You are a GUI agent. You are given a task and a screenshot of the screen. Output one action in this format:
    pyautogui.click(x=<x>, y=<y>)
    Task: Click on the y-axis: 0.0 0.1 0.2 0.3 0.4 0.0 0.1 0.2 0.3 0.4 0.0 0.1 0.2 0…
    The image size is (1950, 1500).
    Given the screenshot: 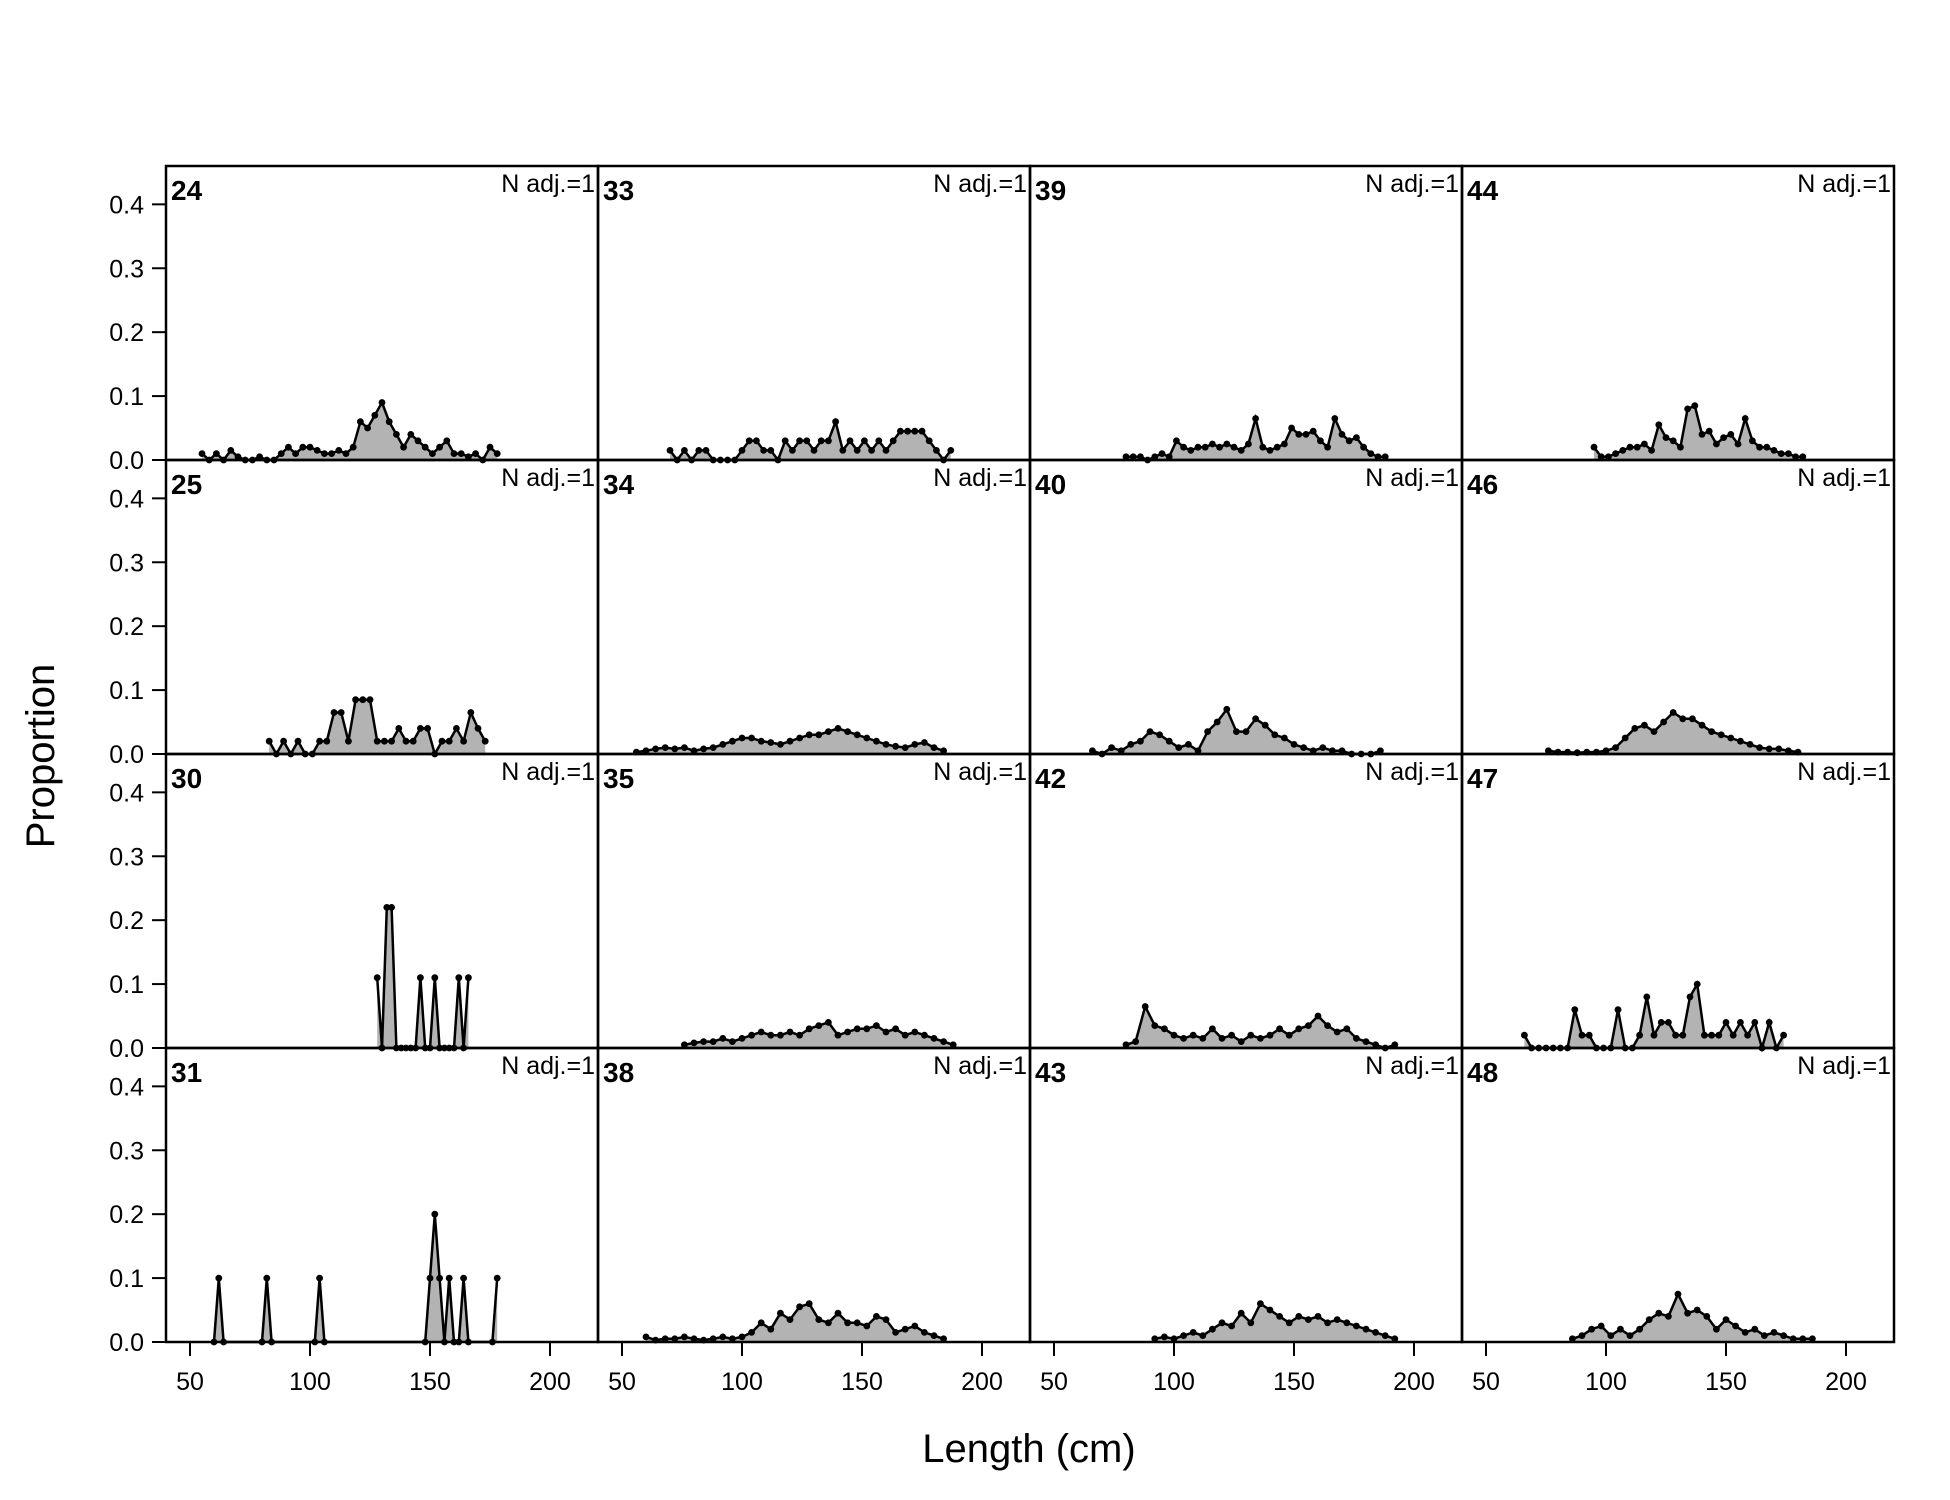 What is the action you would take?
    pyautogui.click(x=138, y=774)
    